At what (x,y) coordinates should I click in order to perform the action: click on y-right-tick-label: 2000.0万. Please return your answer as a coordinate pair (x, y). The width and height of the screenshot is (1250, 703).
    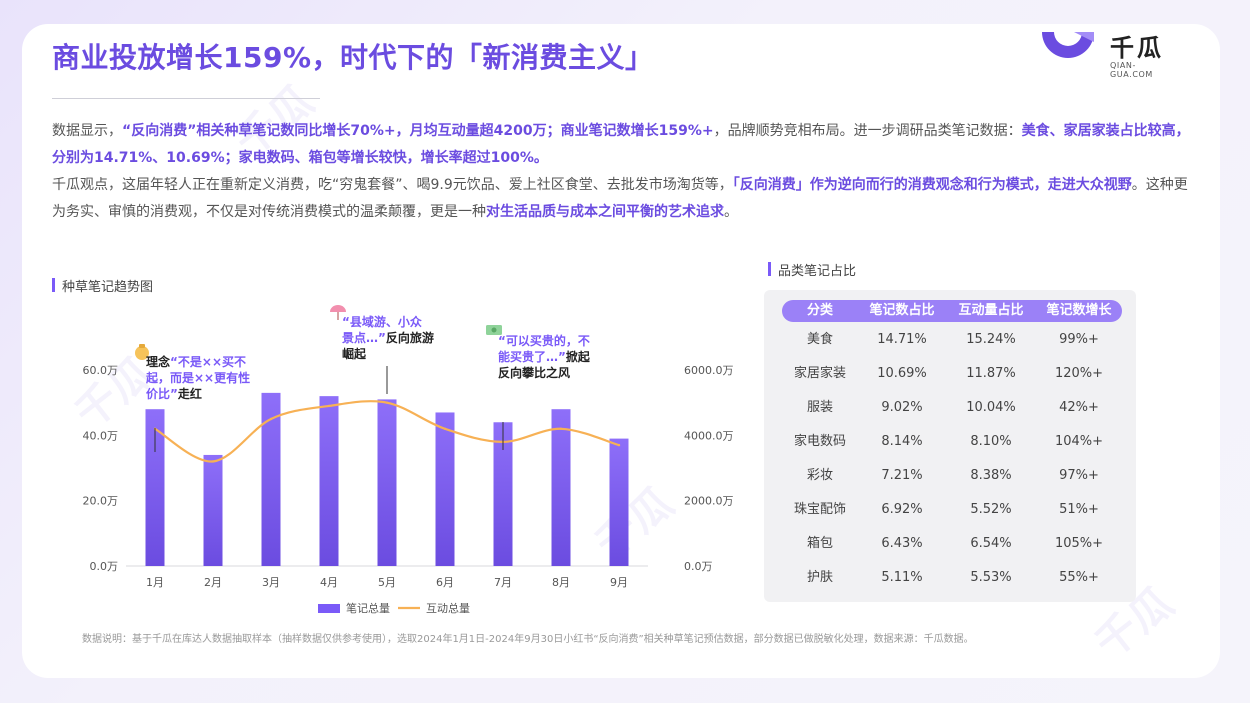
    Looking at the image, I should click on (709, 501).